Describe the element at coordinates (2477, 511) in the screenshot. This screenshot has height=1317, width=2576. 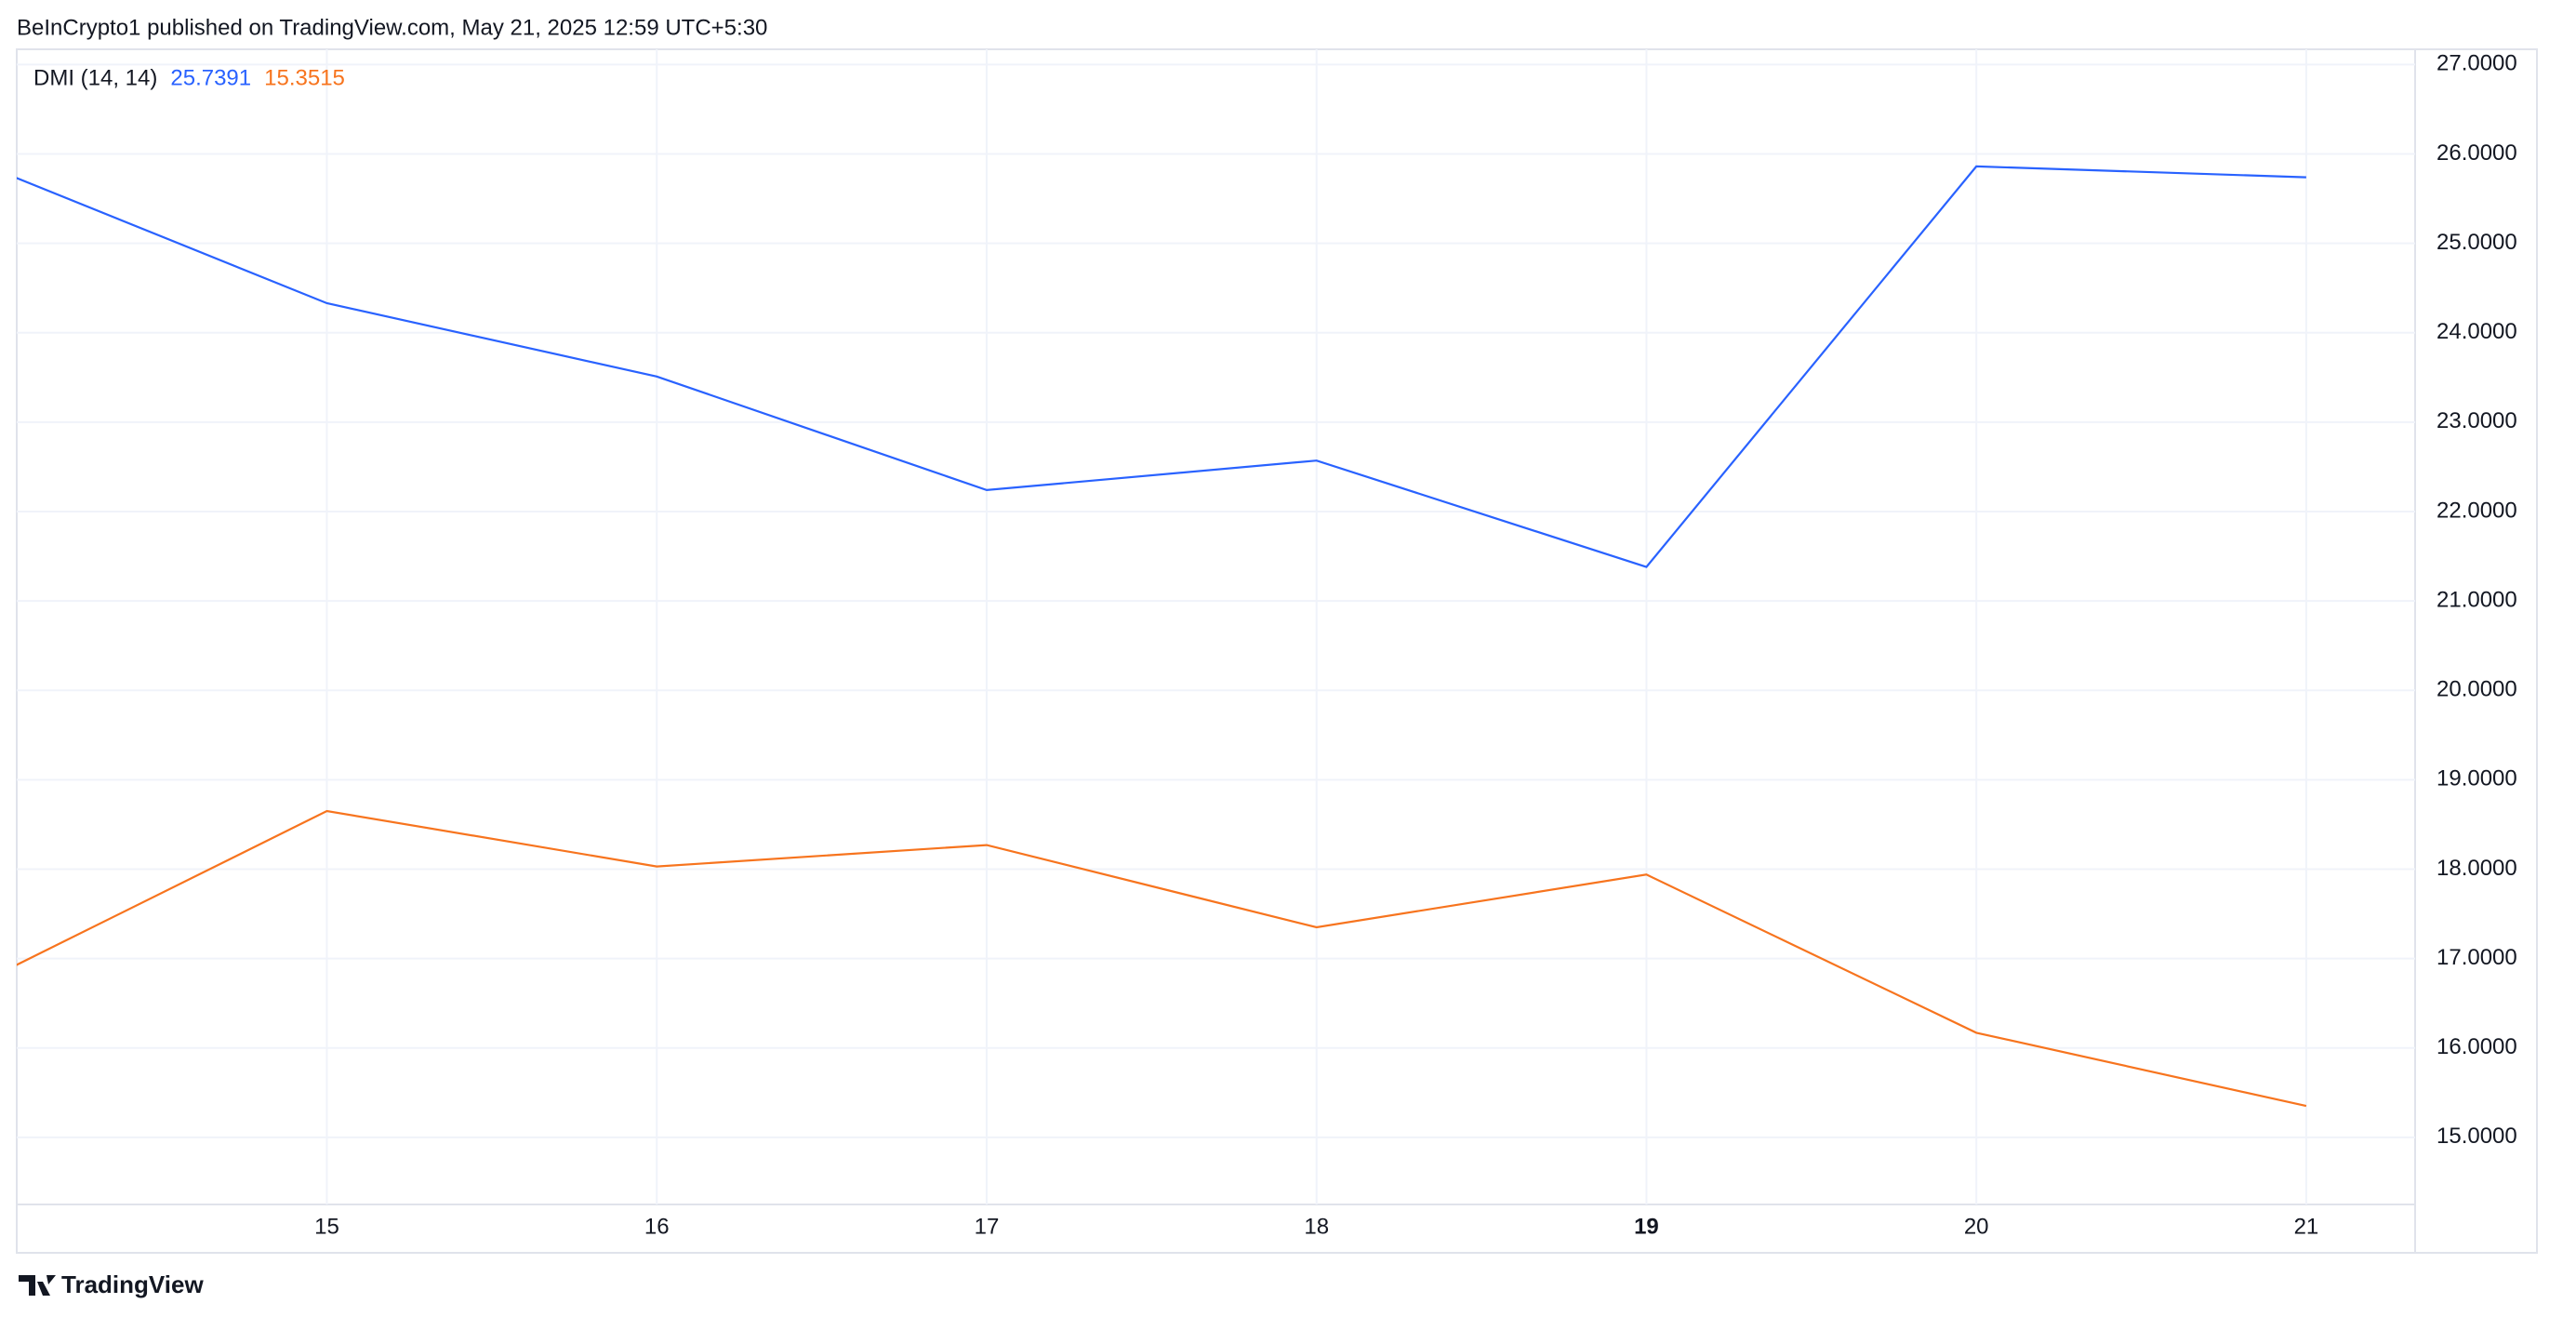
I see `y-tick-label: 22.0000` at that location.